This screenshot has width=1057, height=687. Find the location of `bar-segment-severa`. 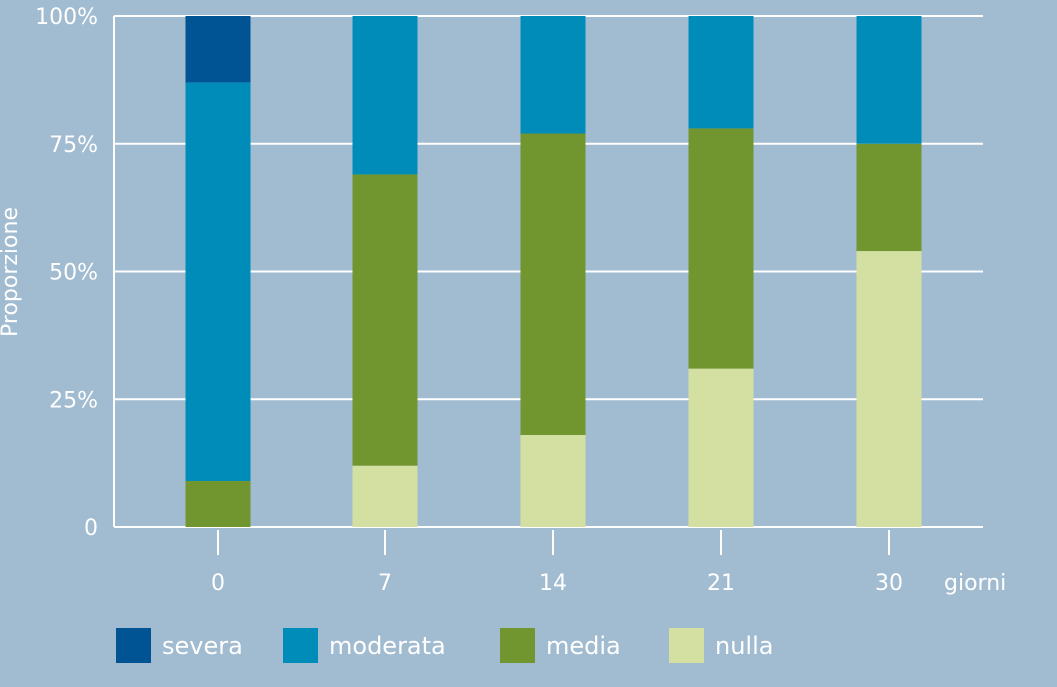

bar-segment-severa is located at coordinates (218, 49).